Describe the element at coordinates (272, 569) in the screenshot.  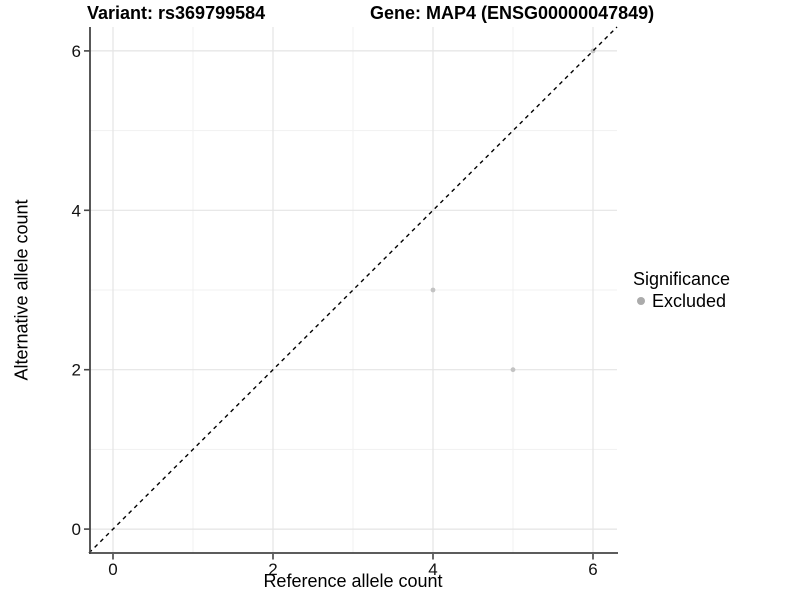
I see `x-tick-label: 2` at that location.